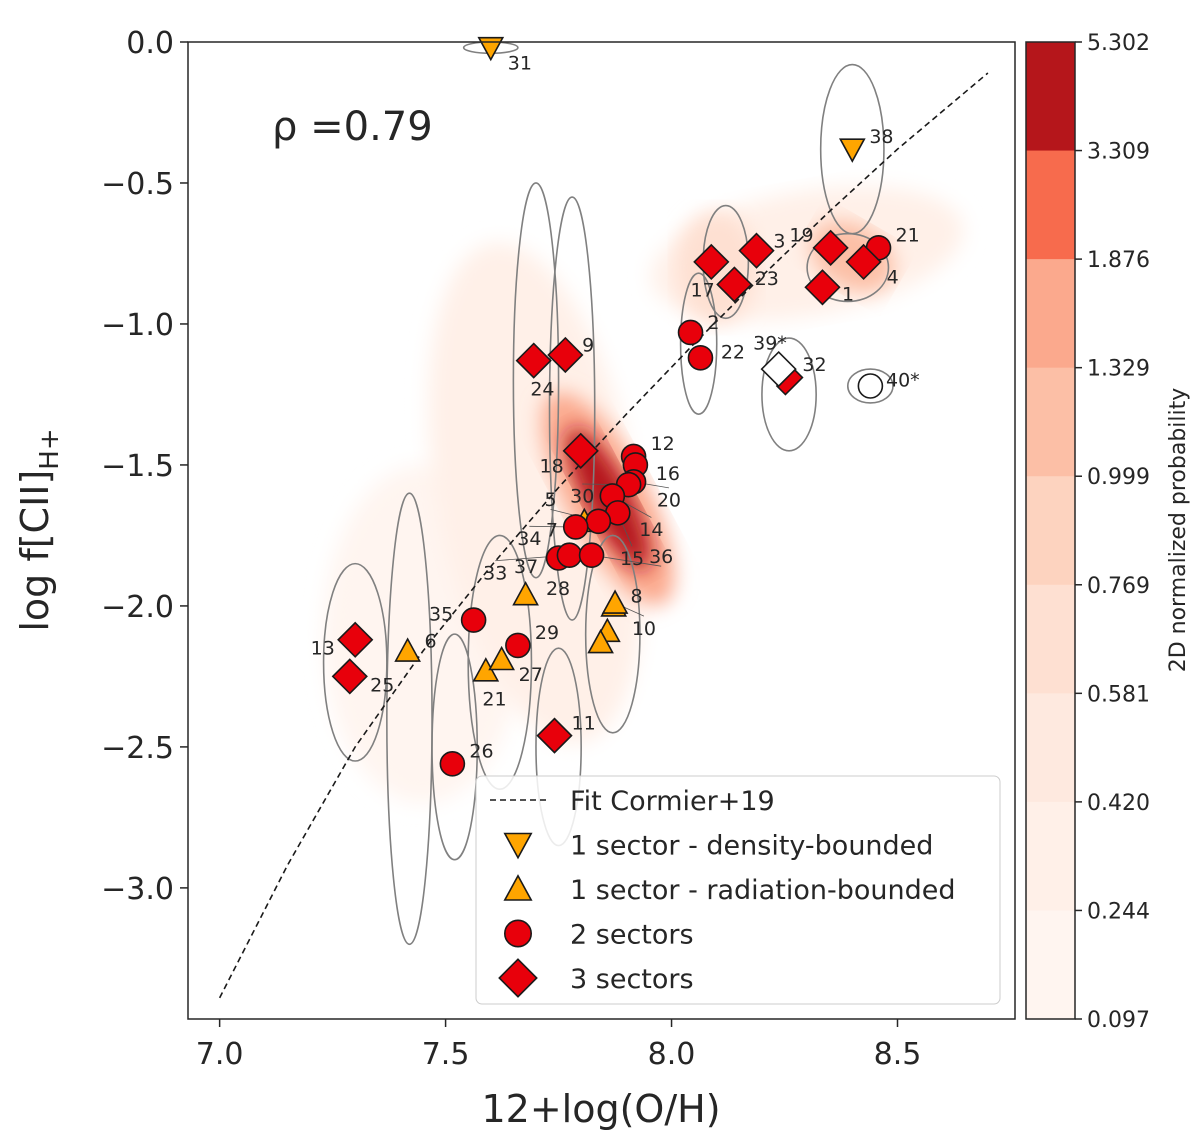 The height and width of the screenshot is (1142, 1200). Describe the element at coordinates (651, 530) in the screenshot. I see `point-label: 14` at that location.